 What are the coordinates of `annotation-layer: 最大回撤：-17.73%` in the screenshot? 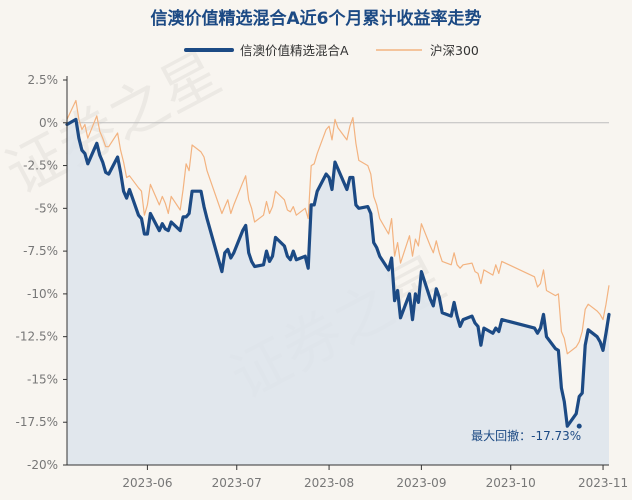 It's located at (526, 433).